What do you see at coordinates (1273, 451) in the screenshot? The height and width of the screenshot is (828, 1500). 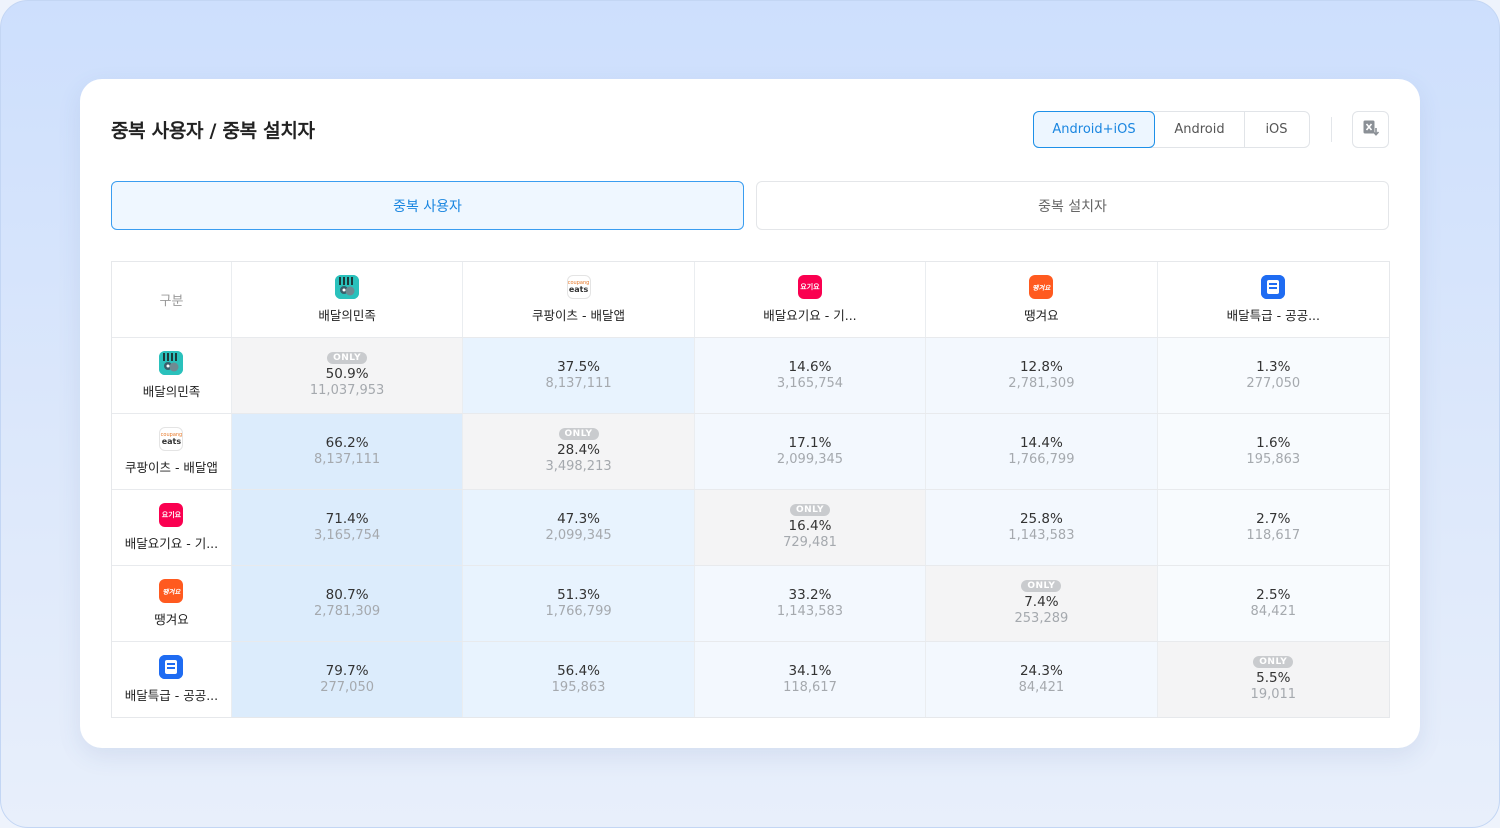 I see `matrix-cell: 1.6% 195,863` at bounding box center [1273, 451].